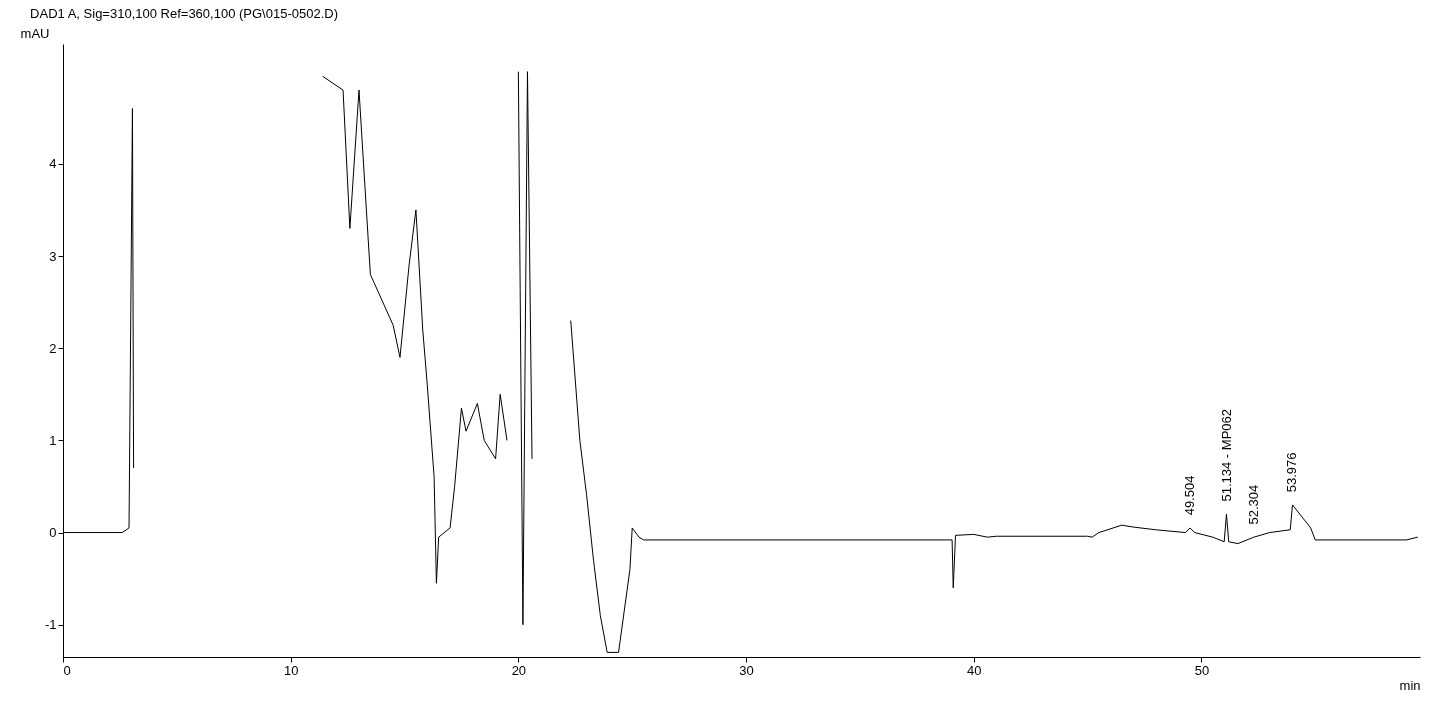 Image resolution: width=1455 pixels, height=710 pixels. What do you see at coordinates (1291, 472) in the screenshot?
I see `annotation: 53.976` at bounding box center [1291, 472].